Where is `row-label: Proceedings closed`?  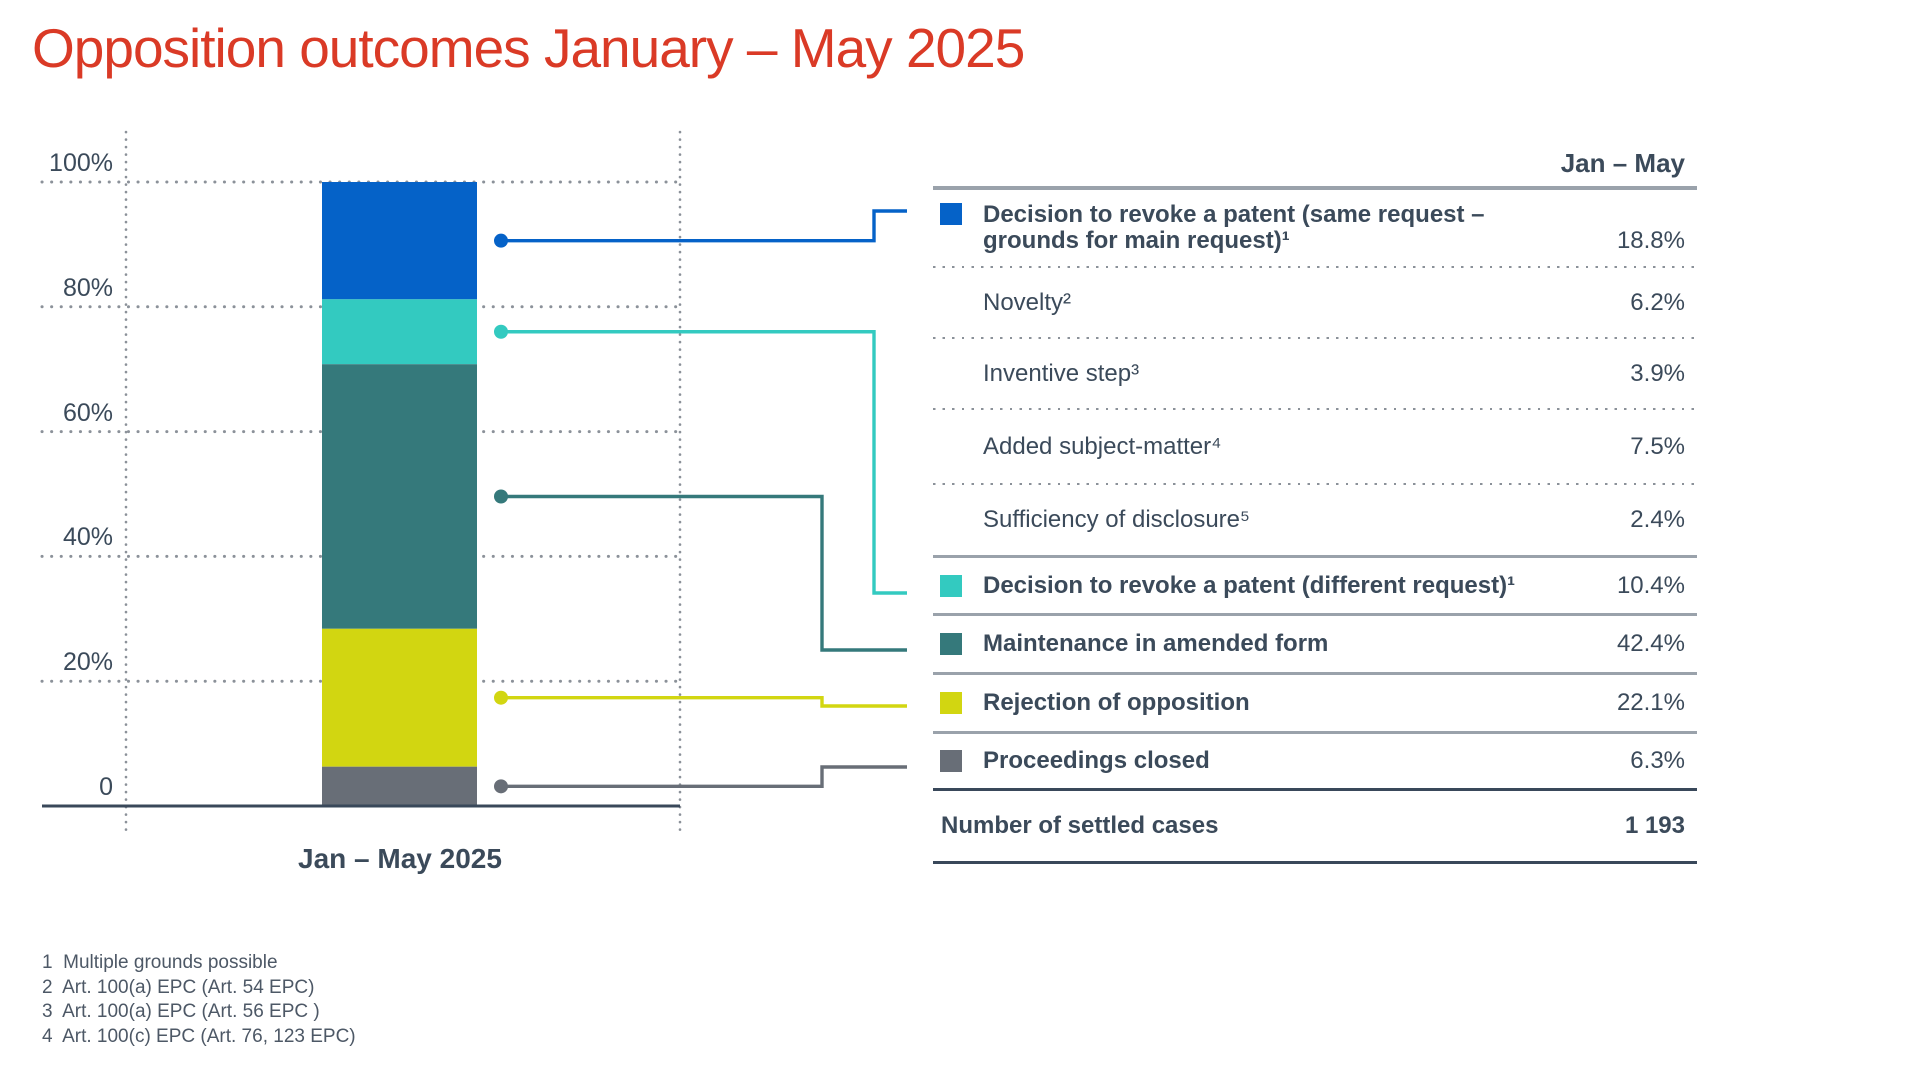
row-label: Proceedings closed is located at coordinates (1096, 760).